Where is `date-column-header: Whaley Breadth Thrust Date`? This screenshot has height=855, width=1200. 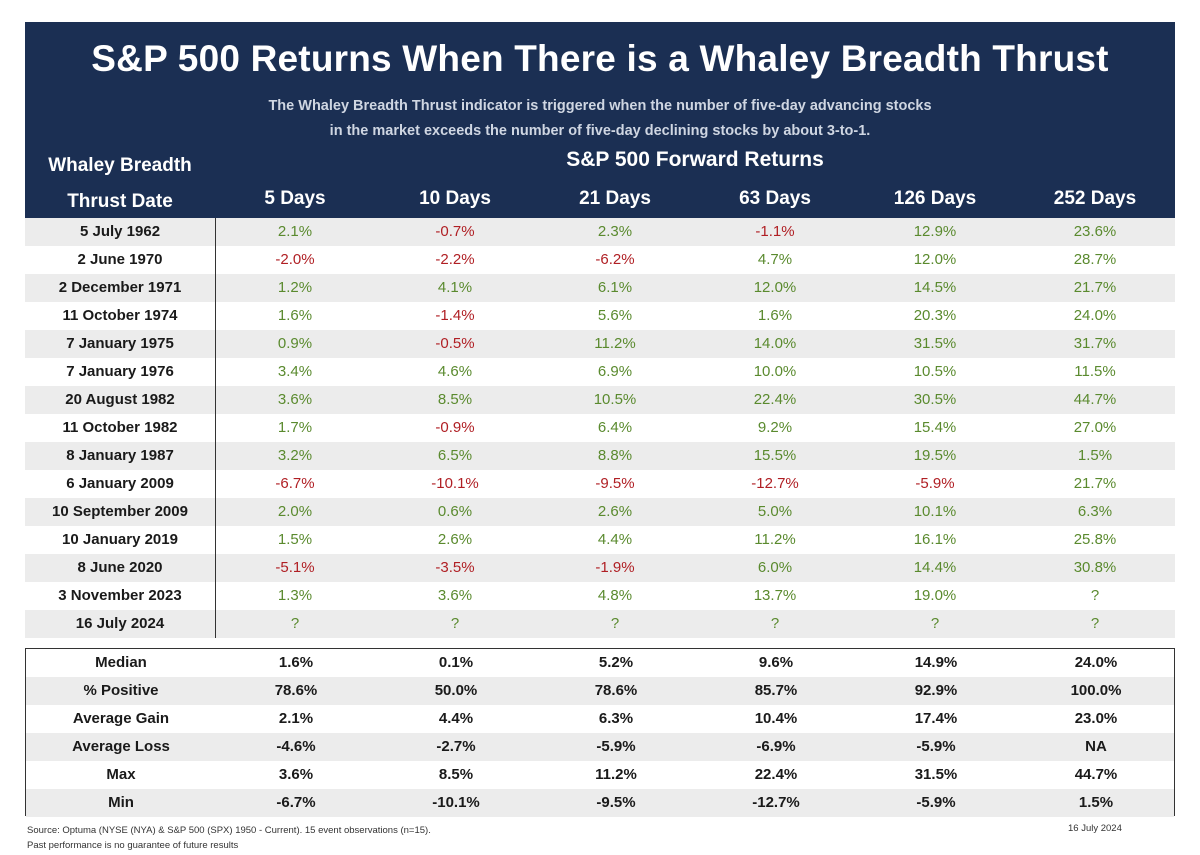
date-column-header: Whaley Breadth Thrust Date is located at coordinates (120, 184).